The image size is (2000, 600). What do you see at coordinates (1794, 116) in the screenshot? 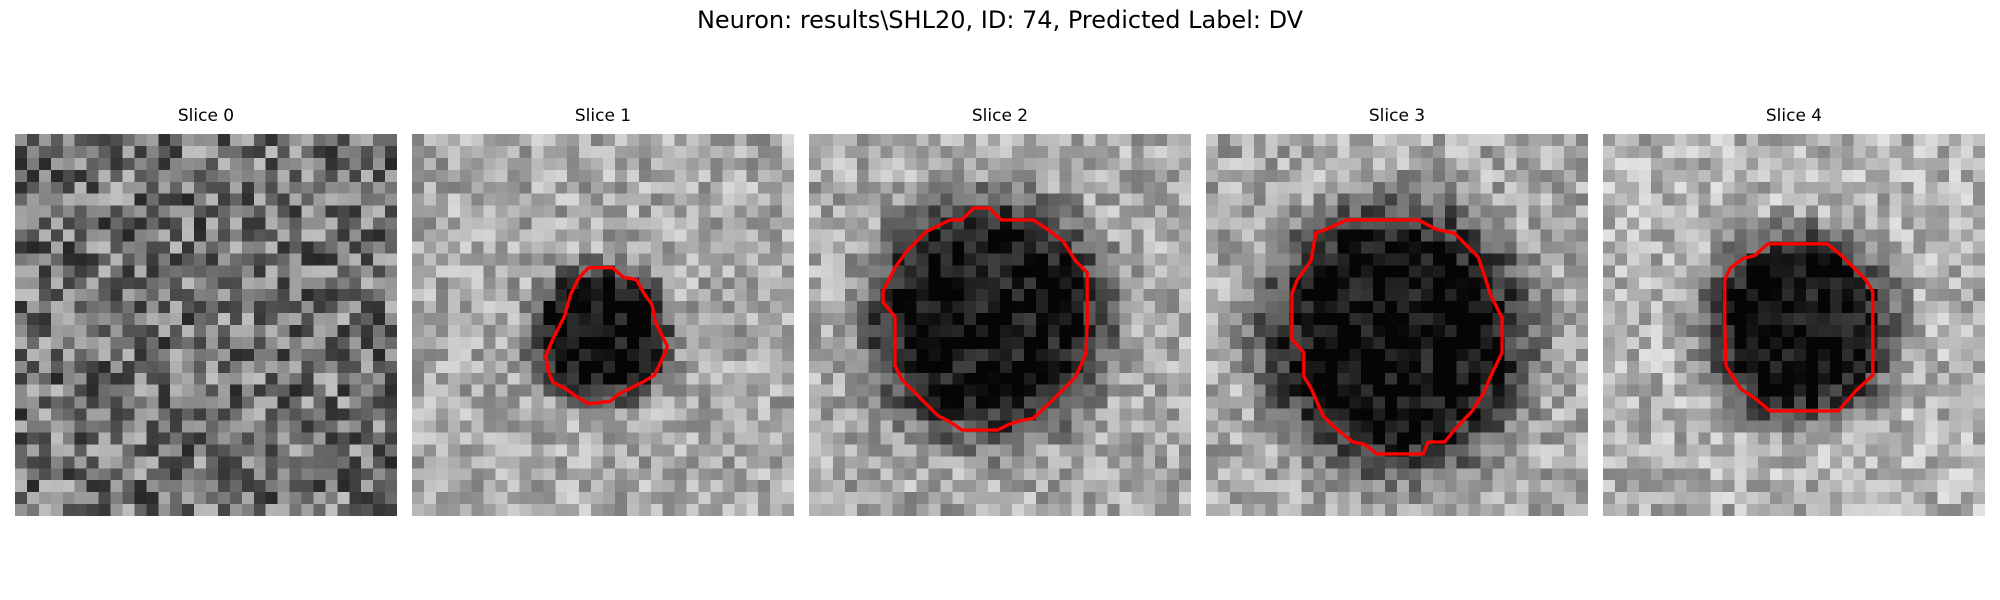
I see `slice-title-4: Slice 4` at bounding box center [1794, 116].